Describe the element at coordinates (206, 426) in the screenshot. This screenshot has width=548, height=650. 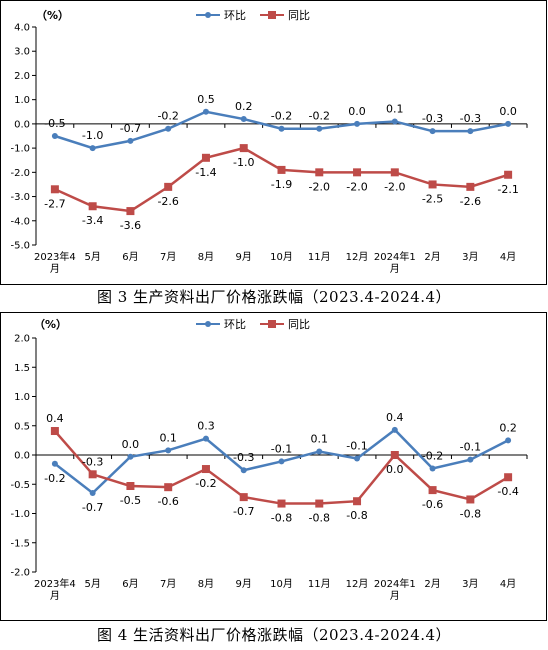
I see `data-label: 0.3` at that location.